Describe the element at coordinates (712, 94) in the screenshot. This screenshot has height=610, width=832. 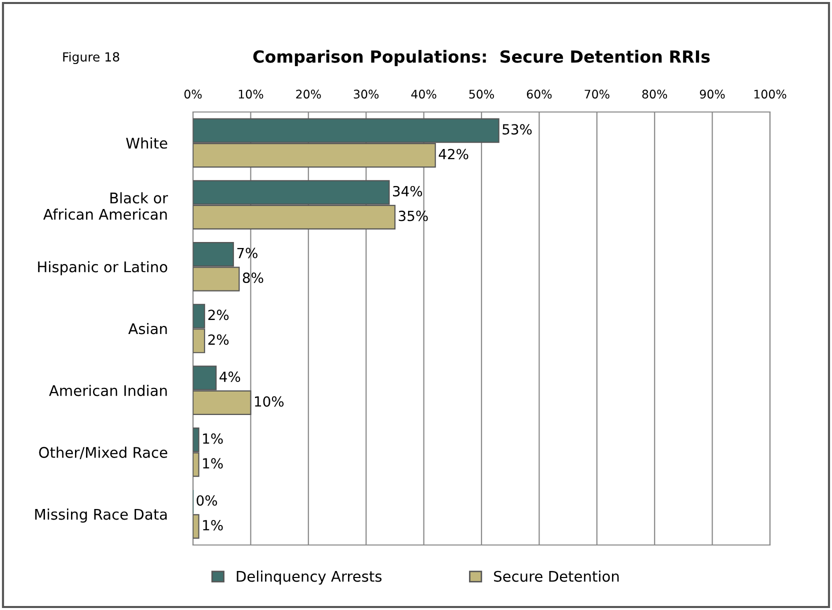
I see `x-tick-label: 90%` at that location.